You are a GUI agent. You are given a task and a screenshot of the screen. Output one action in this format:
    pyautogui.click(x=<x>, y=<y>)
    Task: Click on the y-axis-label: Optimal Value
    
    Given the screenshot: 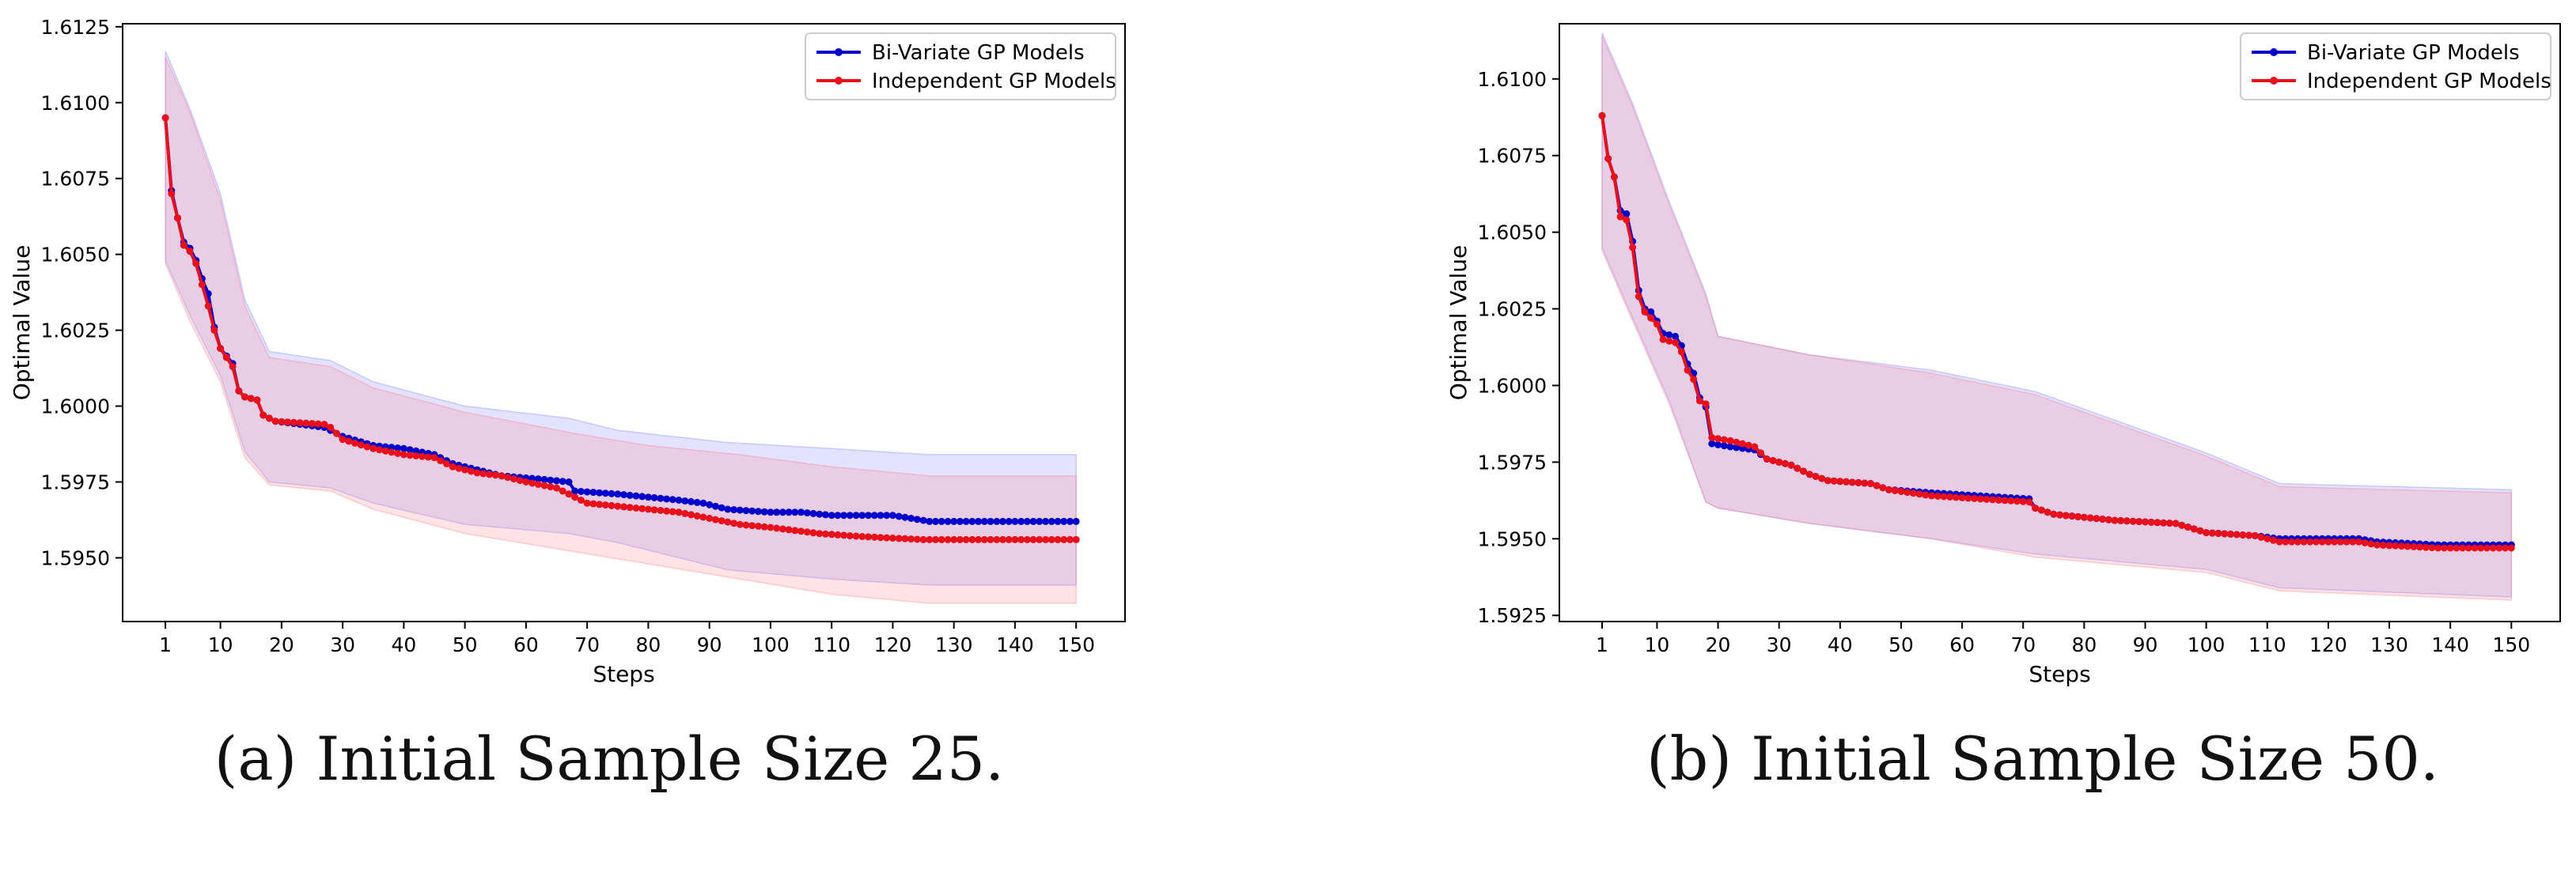 What is the action you would take?
    pyautogui.click(x=1458, y=323)
    